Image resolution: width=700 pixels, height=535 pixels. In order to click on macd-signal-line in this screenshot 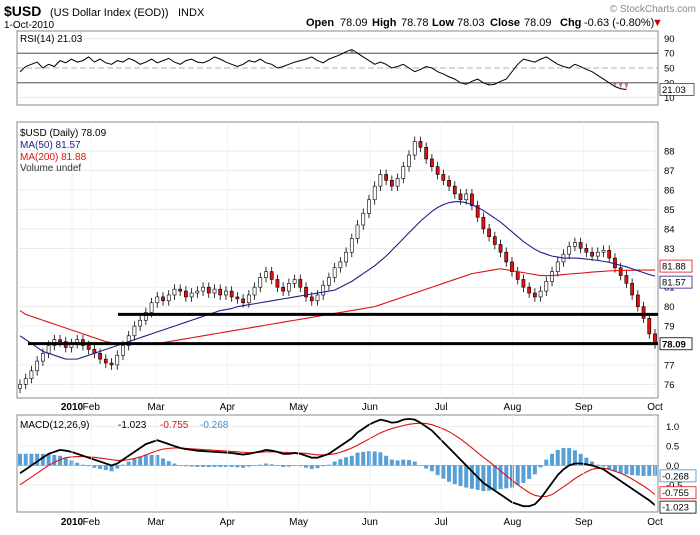, I will do `click(337, 460)`.